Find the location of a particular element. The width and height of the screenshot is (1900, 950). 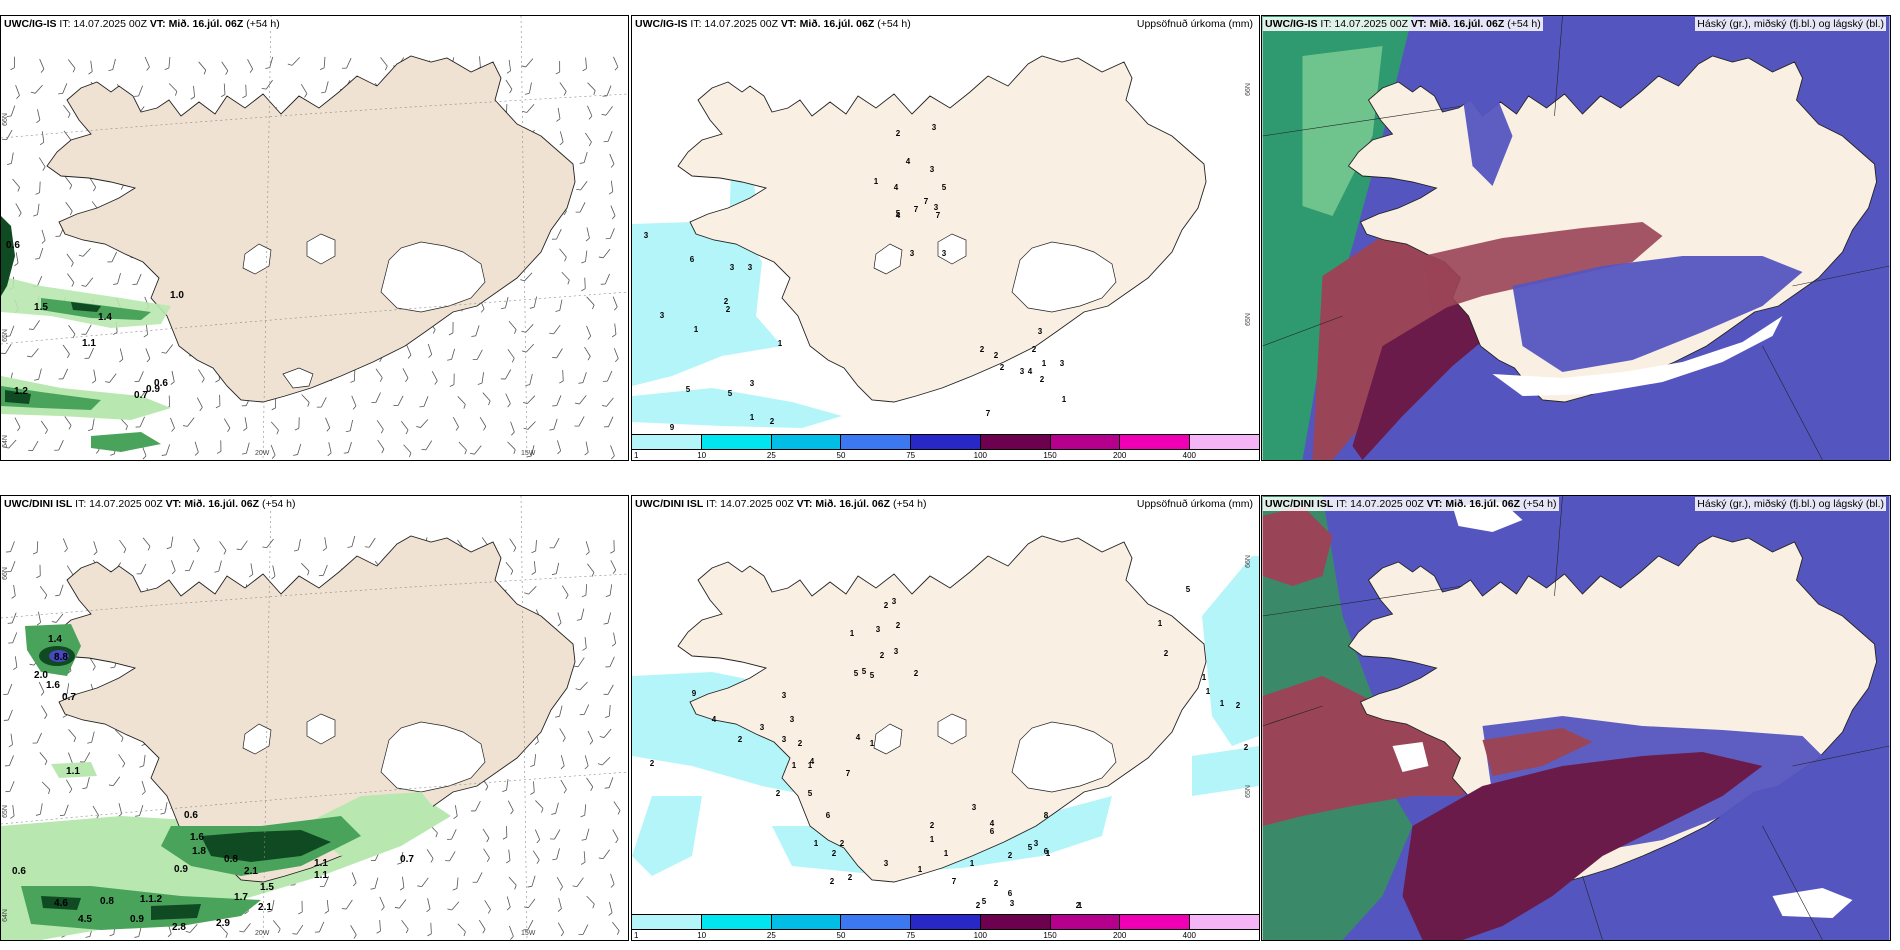

cloud-low-over-land is located at coordinates (1487, 136).